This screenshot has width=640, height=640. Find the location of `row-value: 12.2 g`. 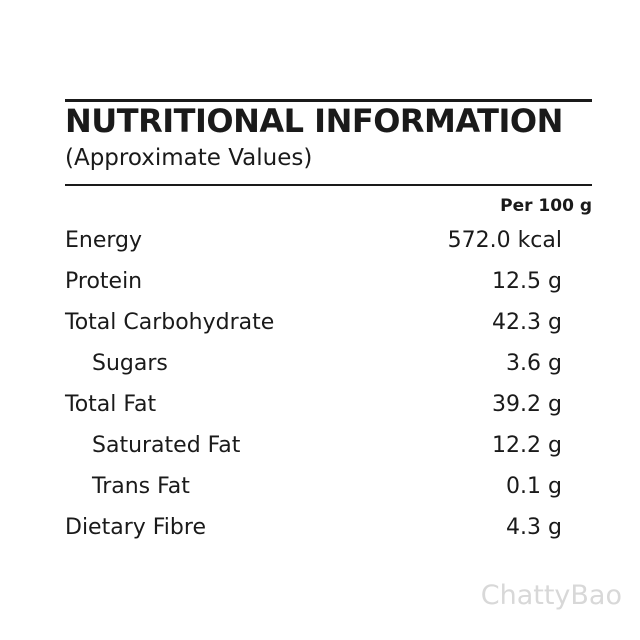

row-value: 12.2 g is located at coordinates (527, 445).